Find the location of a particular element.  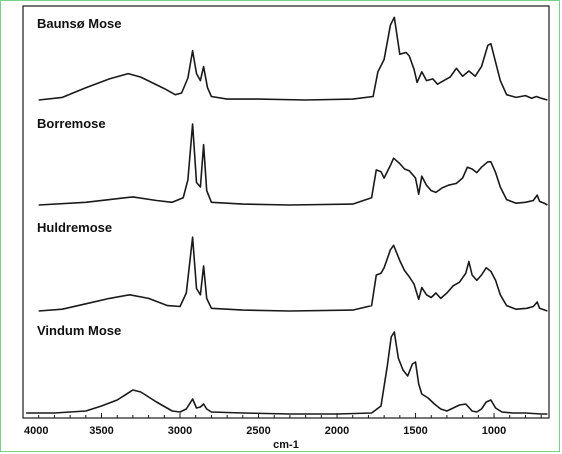

x-tick-label: 3000 is located at coordinates (180, 431).